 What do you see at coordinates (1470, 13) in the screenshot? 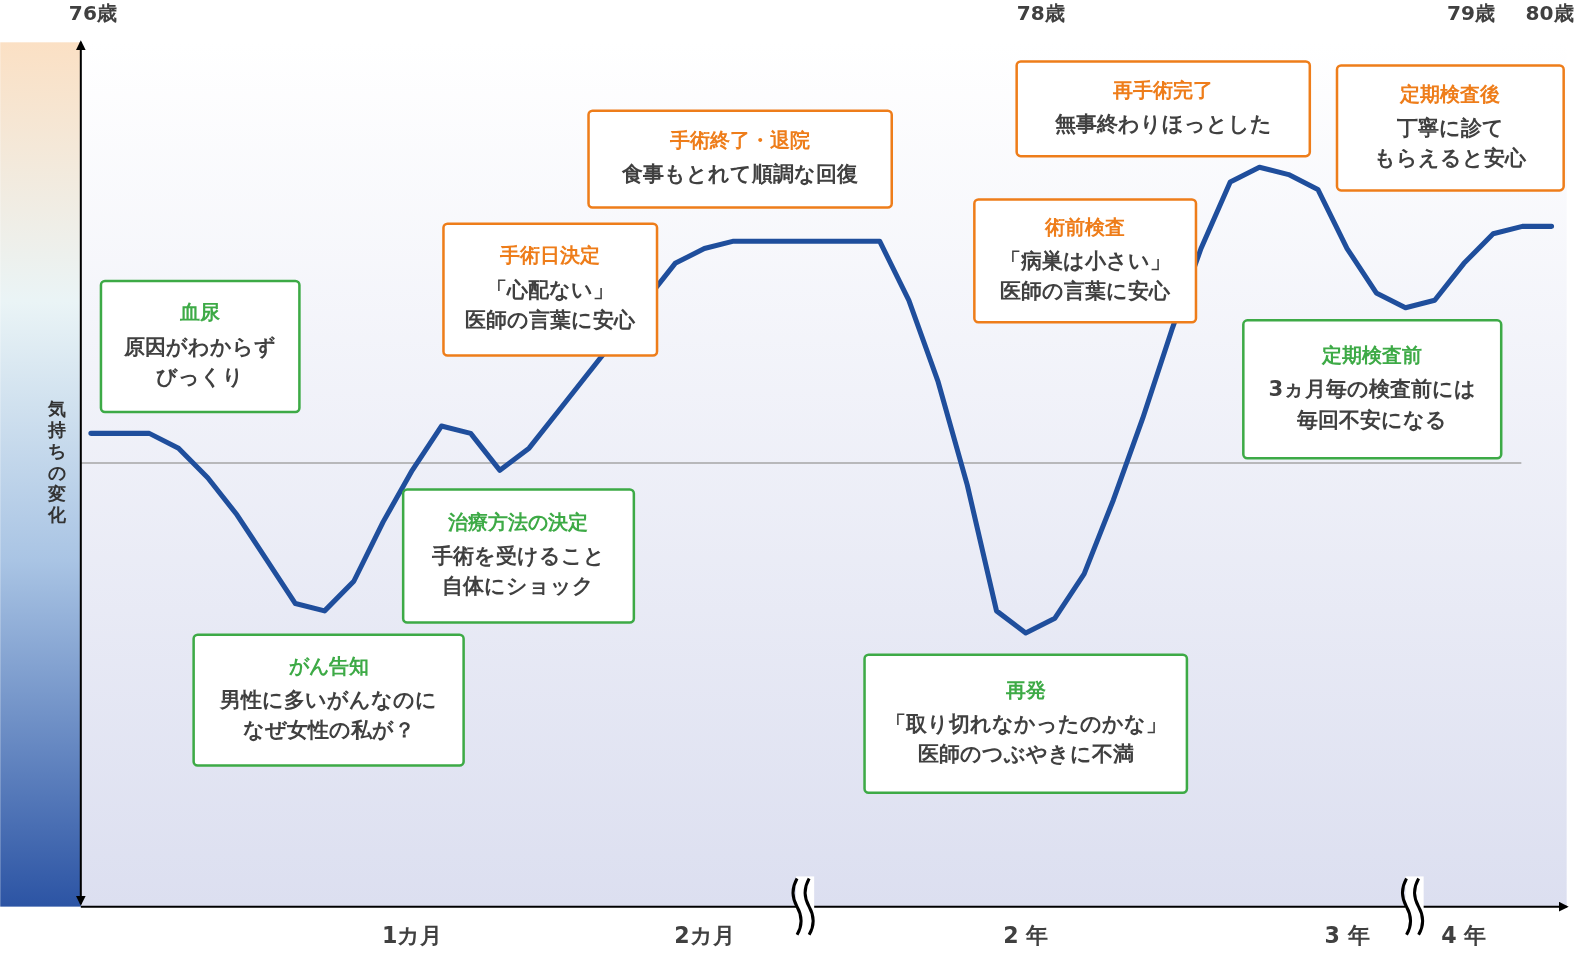
I see `text: 79歳` at bounding box center [1470, 13].